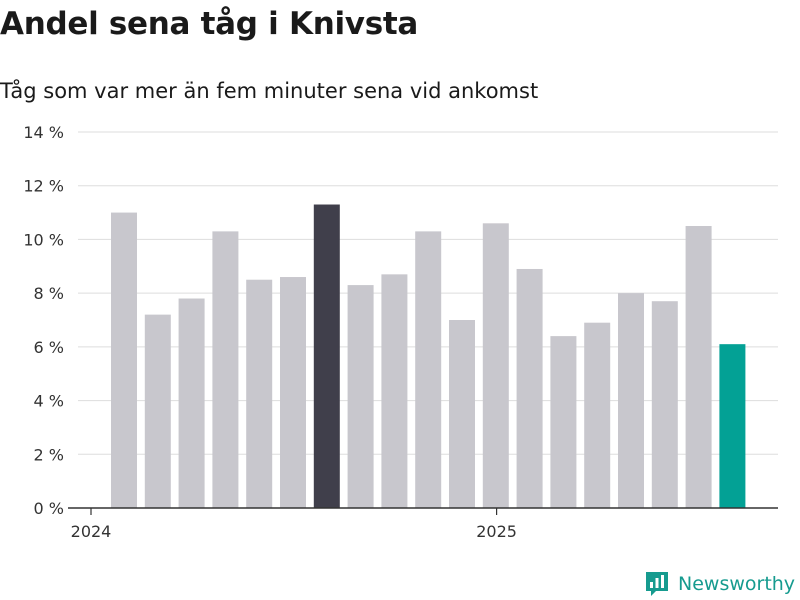 The width and height of the screenshot is (800, 600). What do you see at coordinates (496, 531) in the screenshot?
I see `x-tick-label: 2025` at bounding box center [496, 531].